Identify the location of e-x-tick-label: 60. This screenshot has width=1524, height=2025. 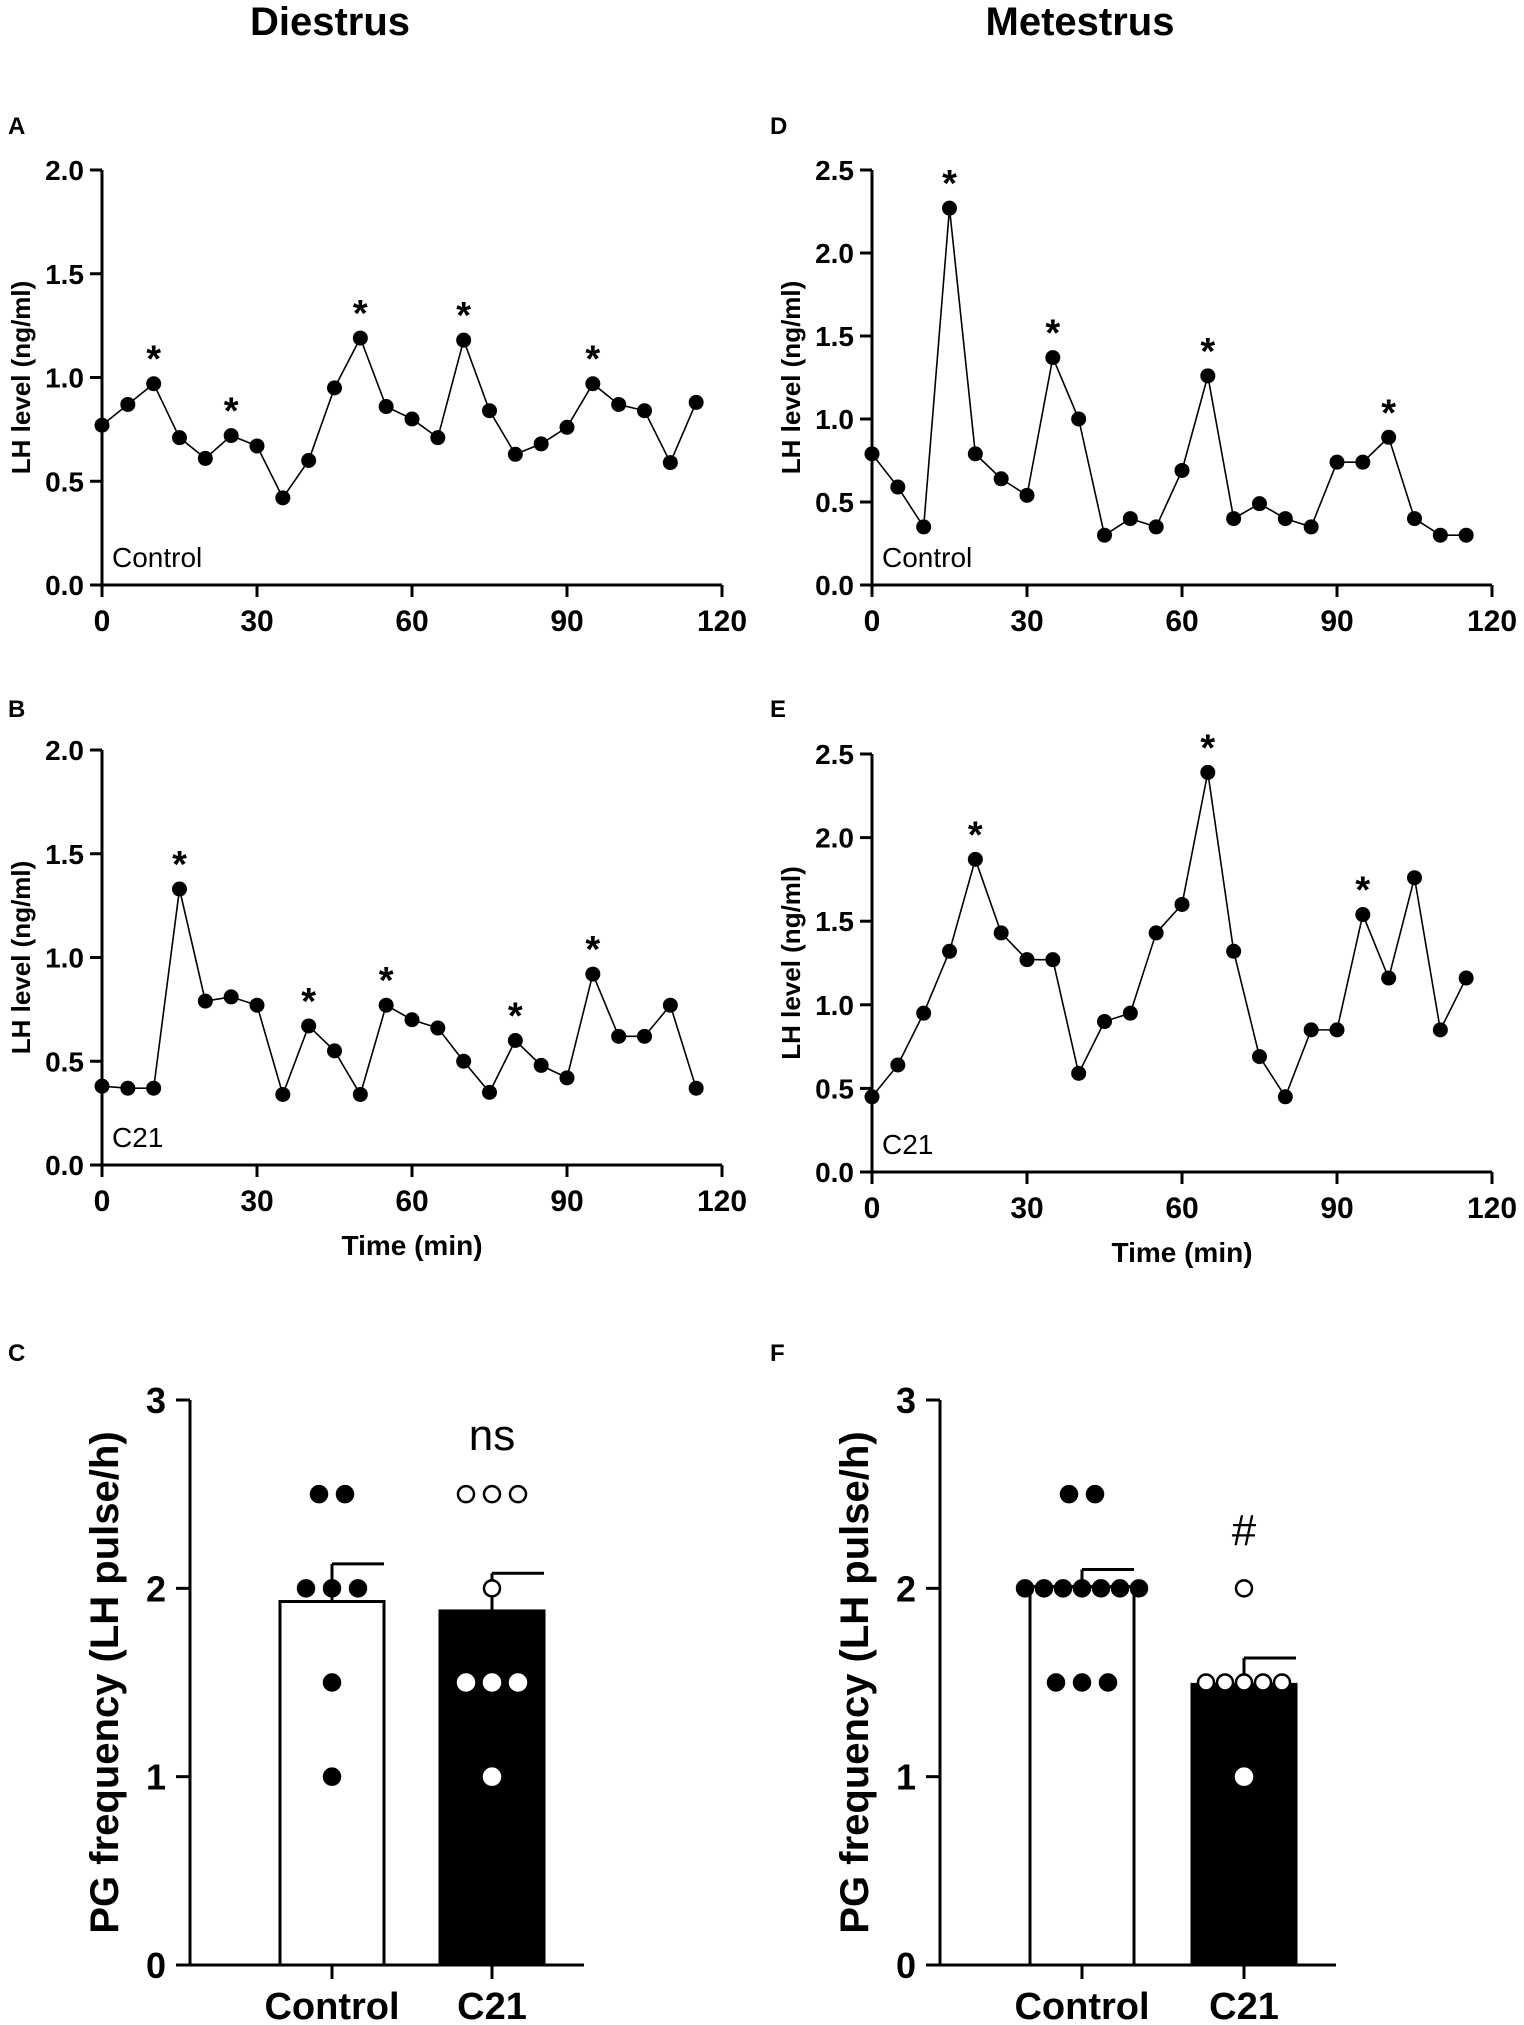
(1181, 1208).